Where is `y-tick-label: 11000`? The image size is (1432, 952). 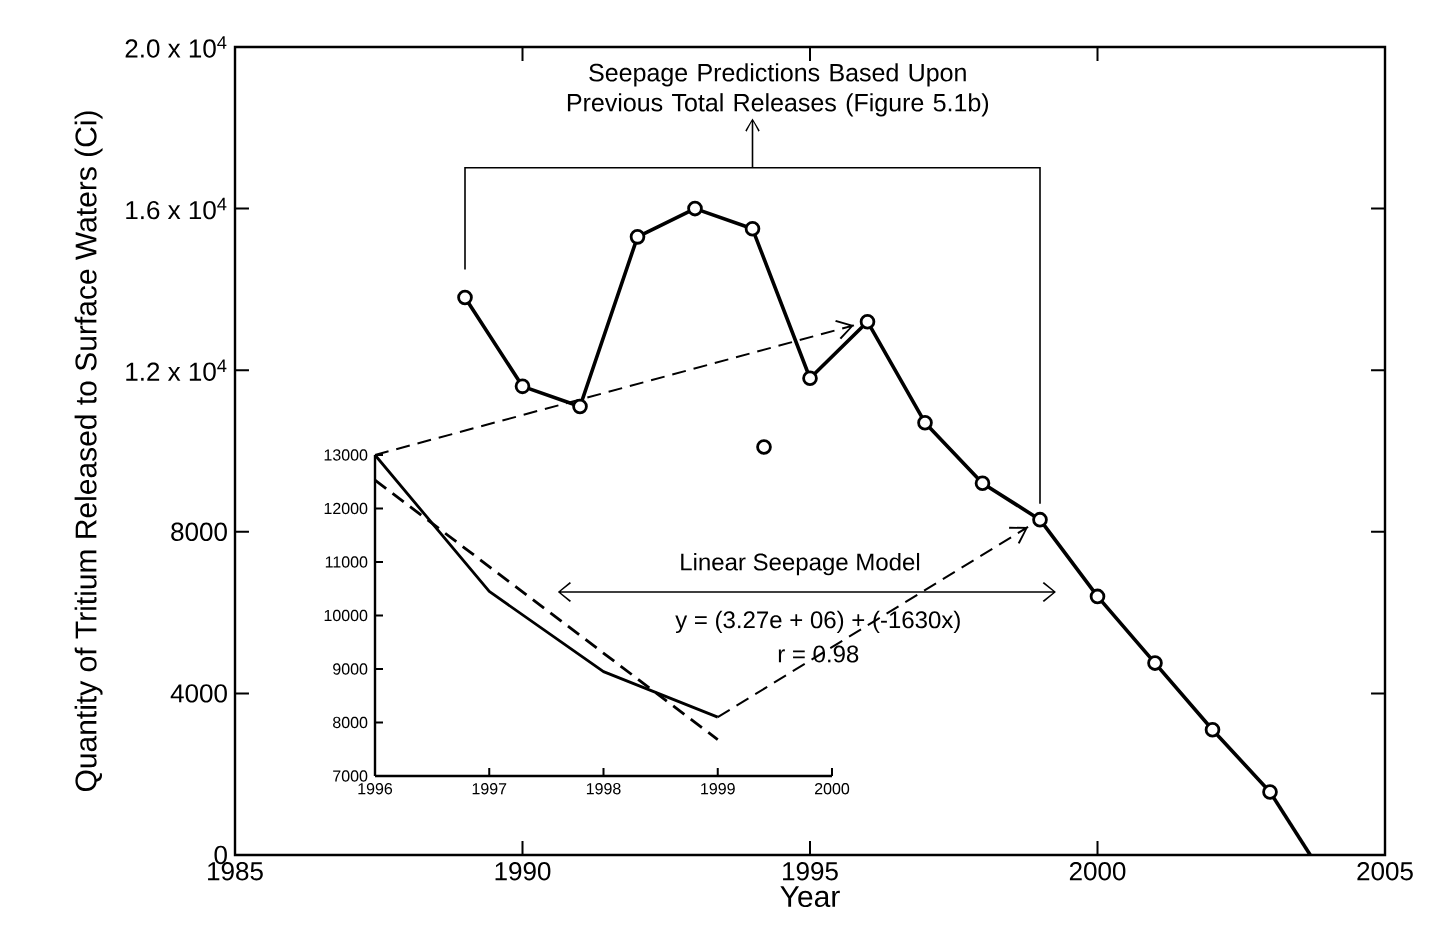 y-tick-label: 11000 is located at coordinates (346, 562).